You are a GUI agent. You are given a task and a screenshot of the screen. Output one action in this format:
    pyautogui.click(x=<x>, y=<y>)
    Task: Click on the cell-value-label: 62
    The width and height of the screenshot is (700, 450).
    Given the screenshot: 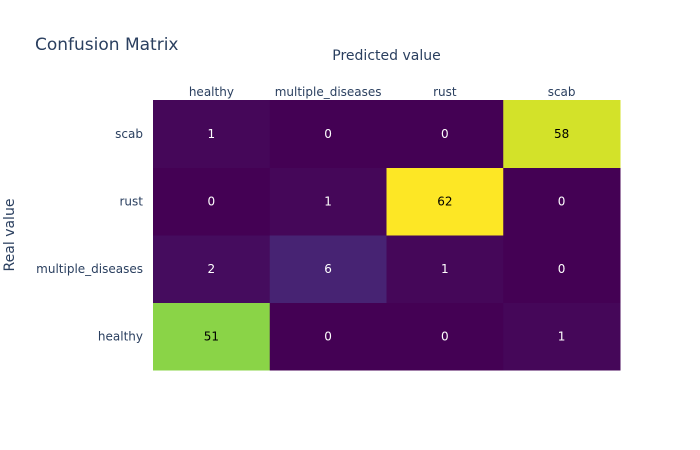 What is the action you would take?
    pyautogui.click(x=444, y=201)
    